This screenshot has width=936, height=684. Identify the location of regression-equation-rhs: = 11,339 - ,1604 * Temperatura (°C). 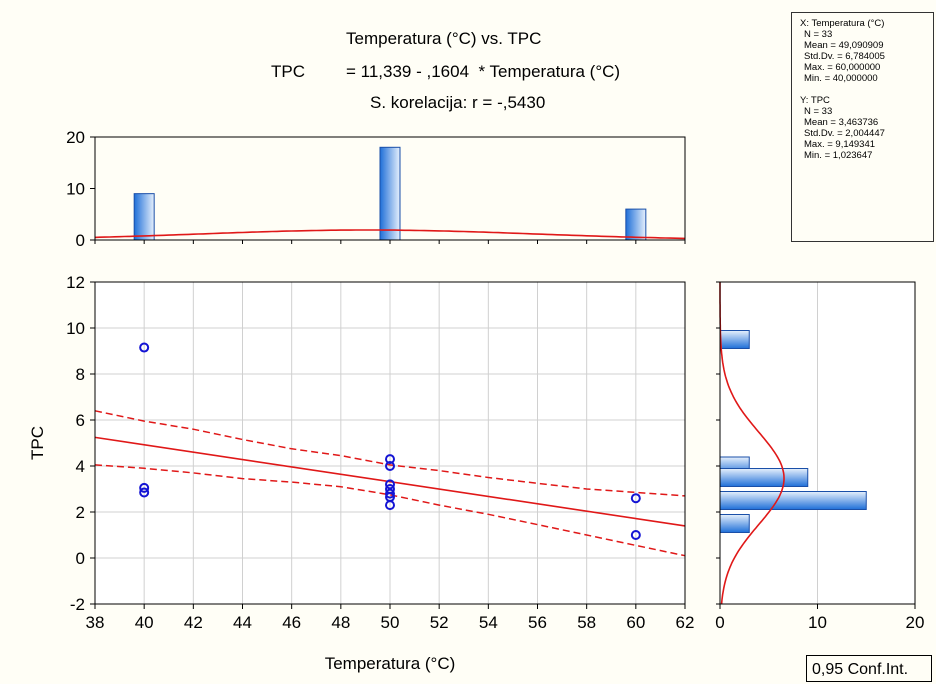
(483, 71).